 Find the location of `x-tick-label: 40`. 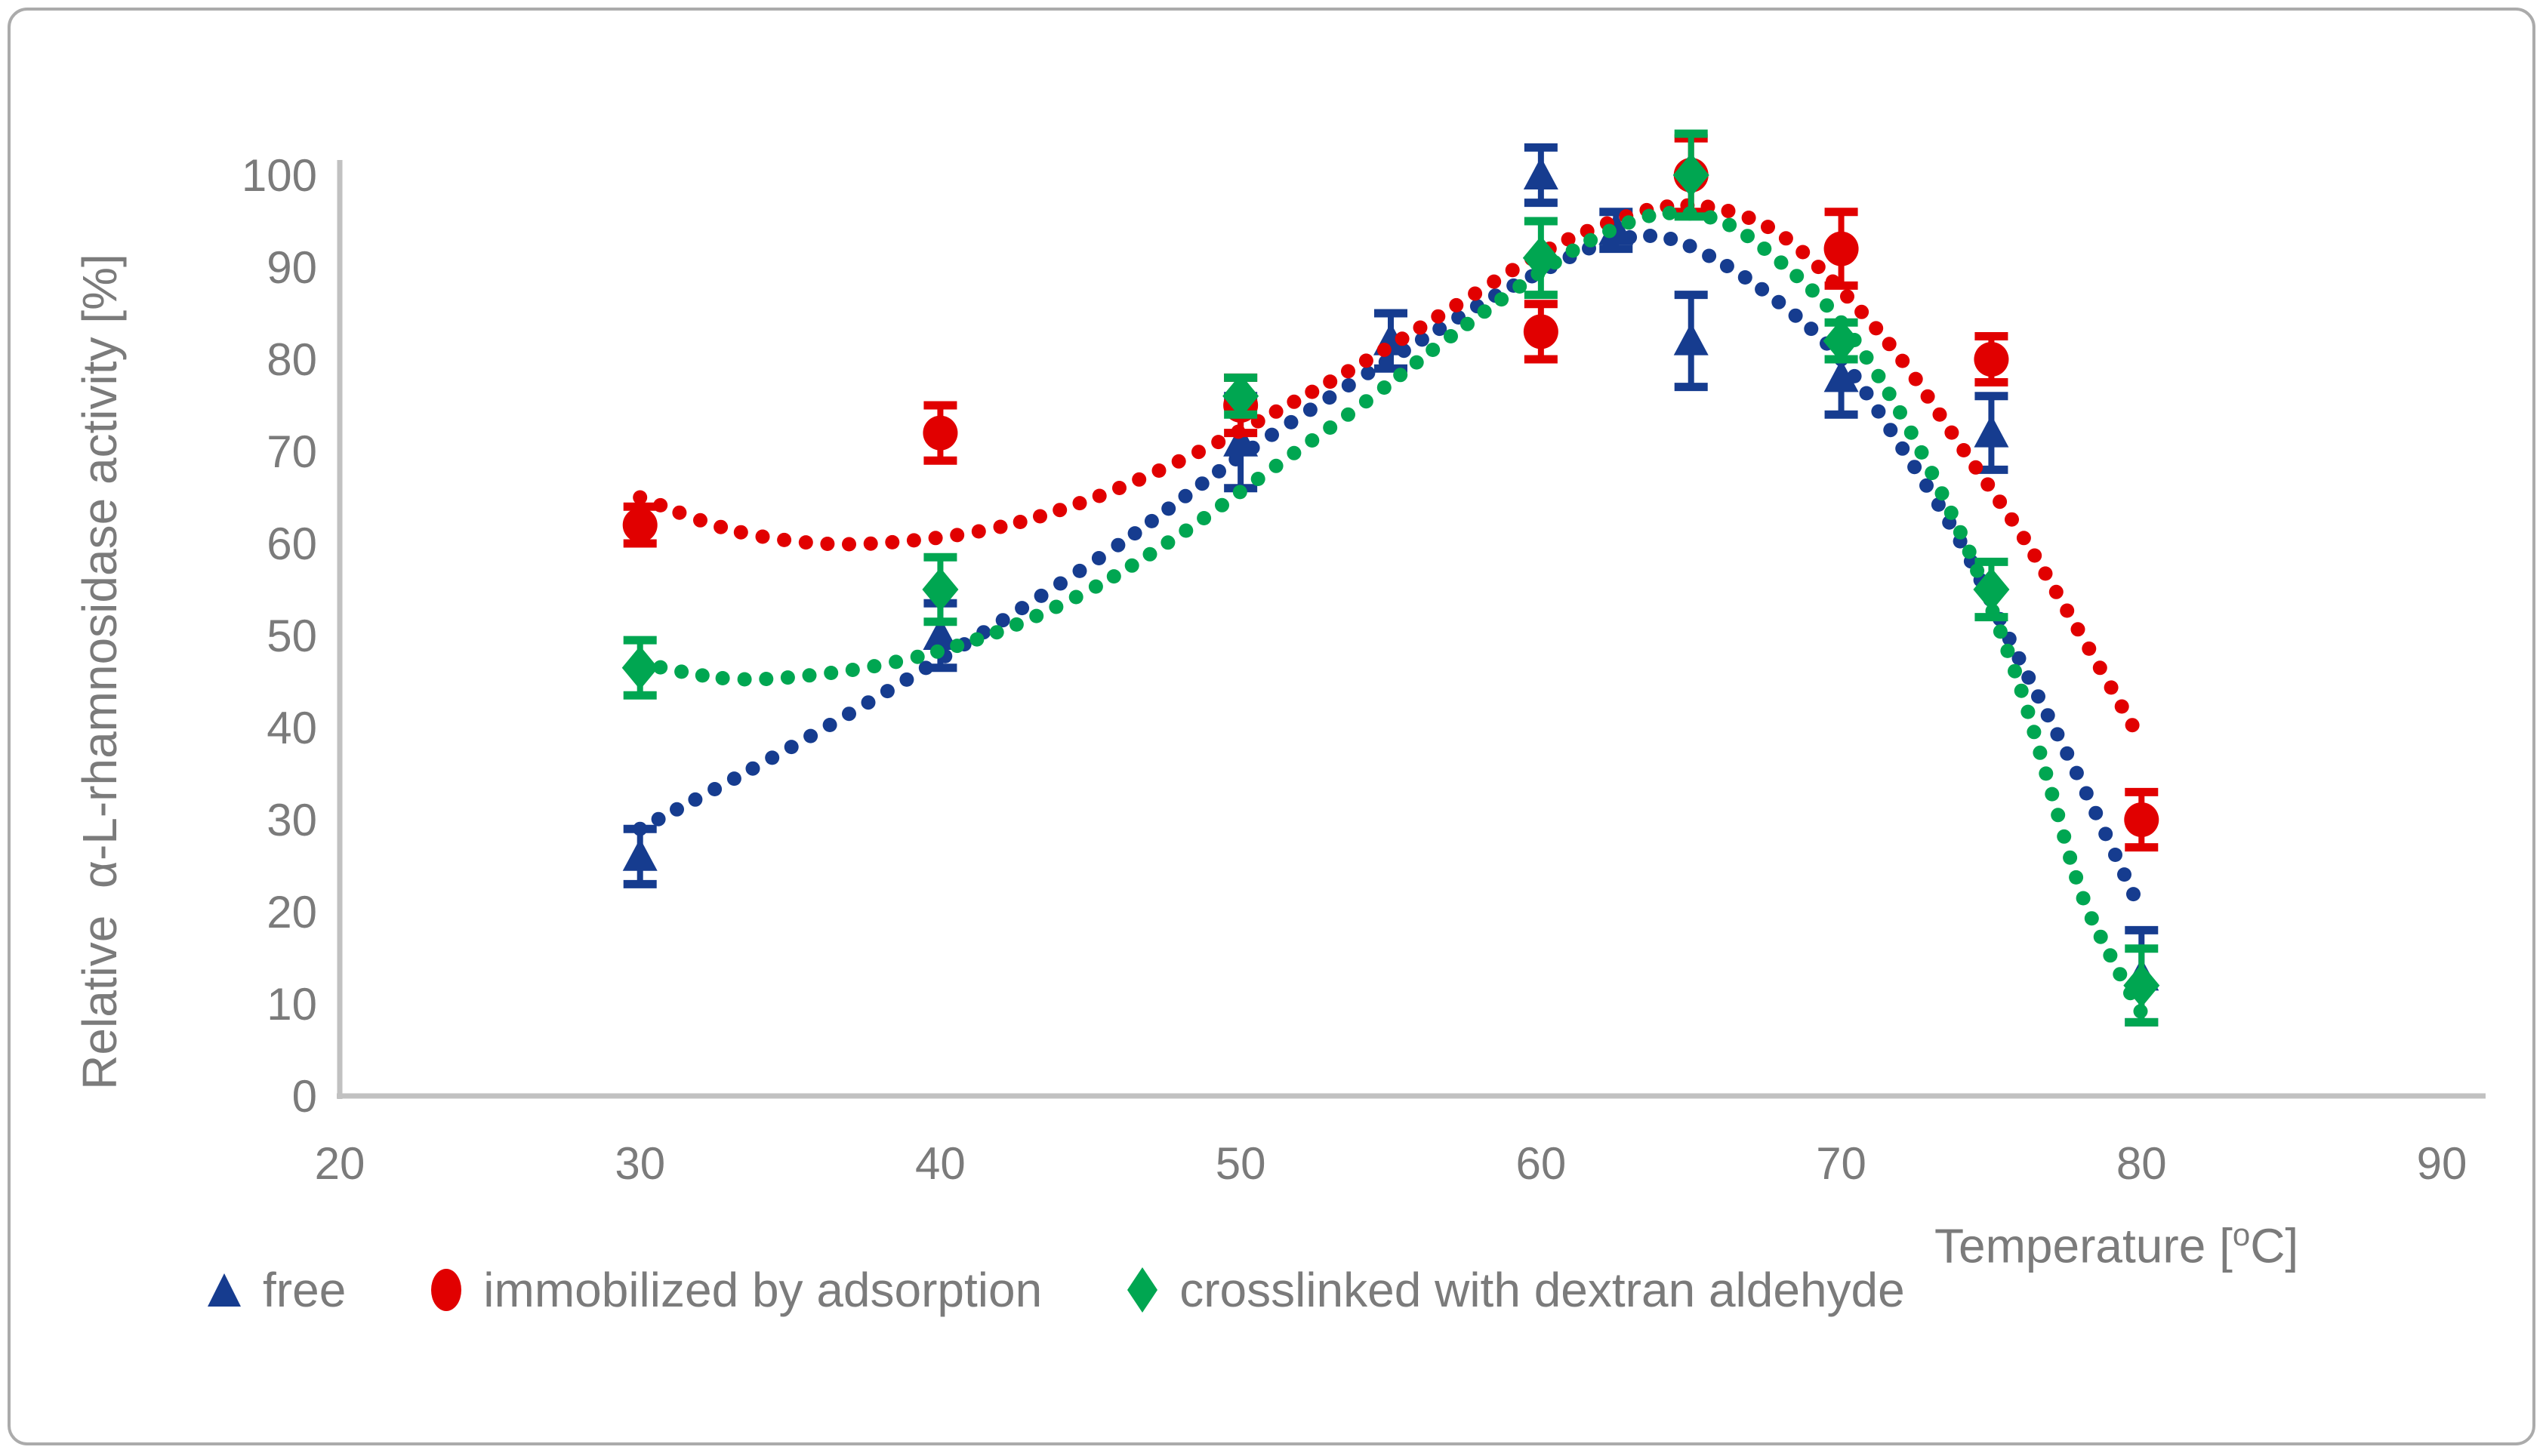

x-tick-label: 40 is located at coordinates (940, 1163).